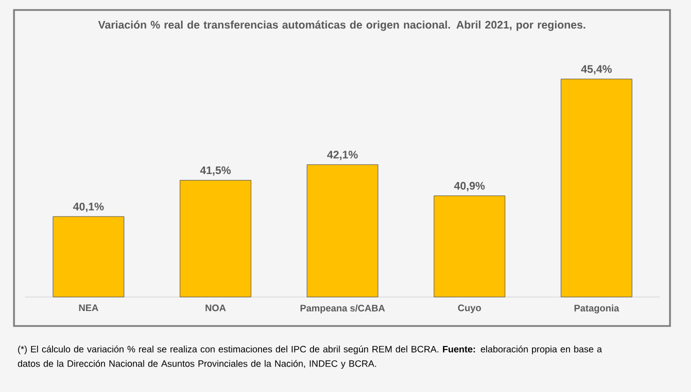 Image resolution: width=691 pixels, height=392 pixels. I want to click on x-tick-label: NEA, so click(88, 308).